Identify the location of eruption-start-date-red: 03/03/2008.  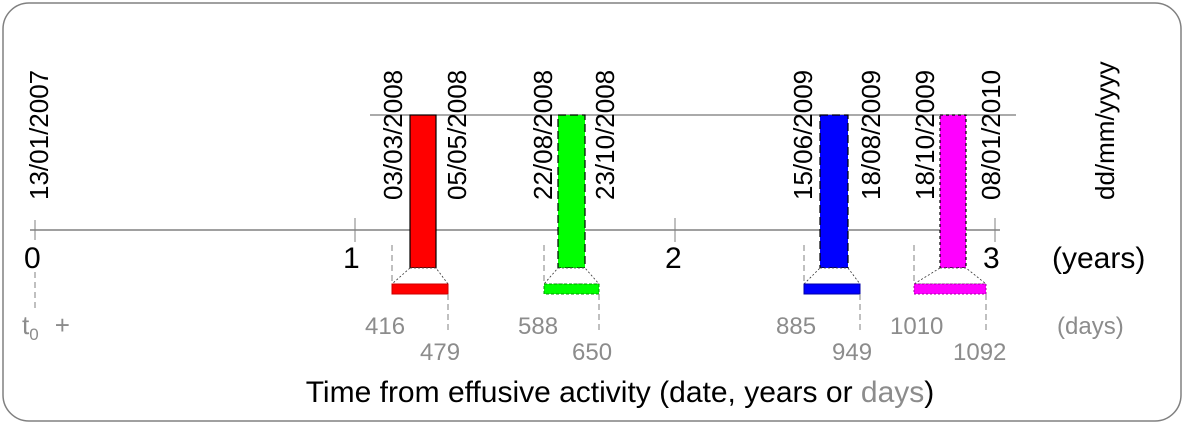
(393, 135).